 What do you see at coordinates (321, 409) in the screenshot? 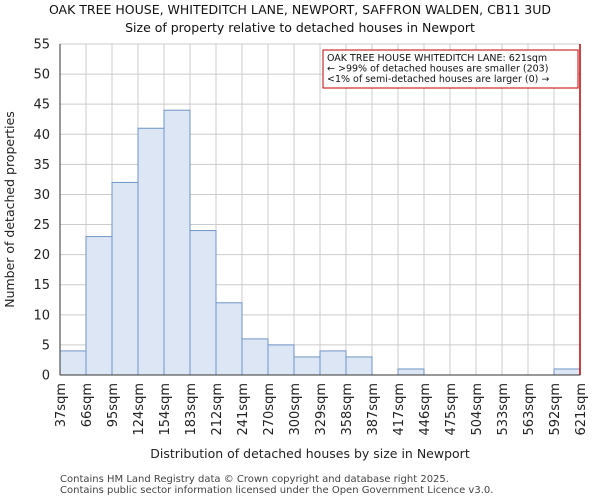
I see `x-tick-label: 329sqm` at bounding box center [321, 409].